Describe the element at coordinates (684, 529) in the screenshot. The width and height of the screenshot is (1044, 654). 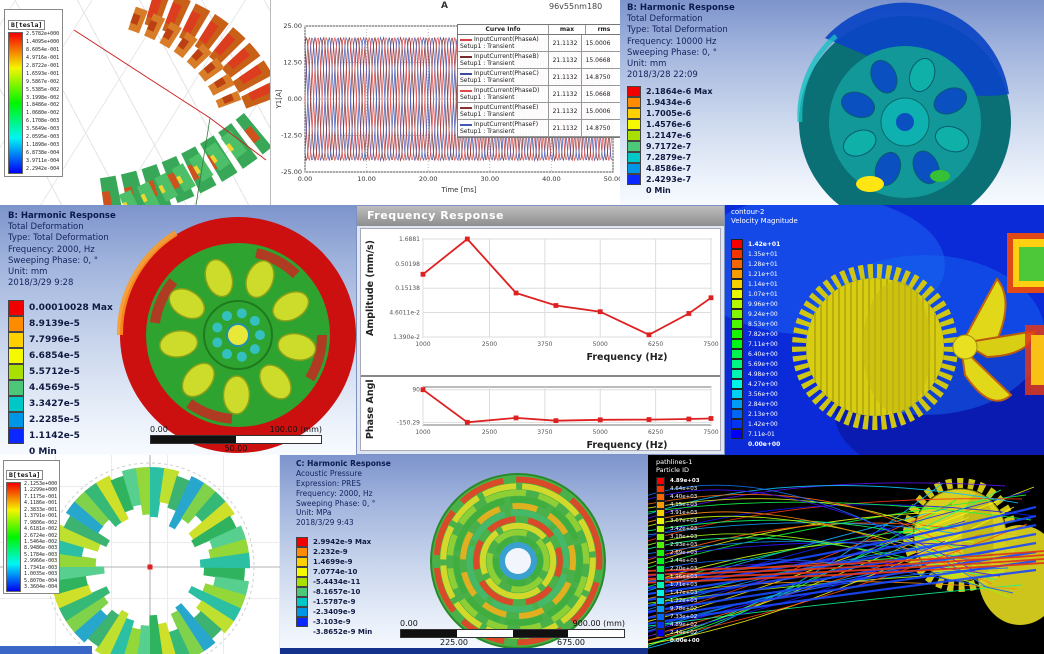
I see `legend-label: 3.42e+03` at that location.